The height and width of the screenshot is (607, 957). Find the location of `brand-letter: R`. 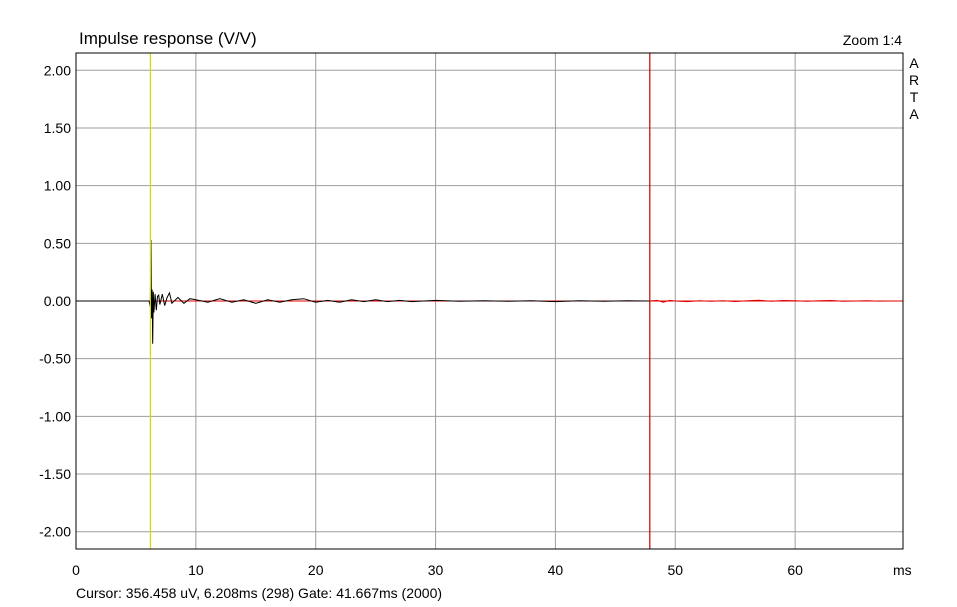

brand-letter: R is located at coordinates (914, 80).